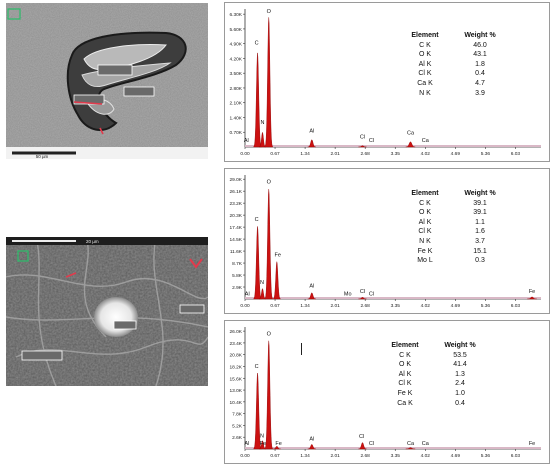 This screenshot has width=550, height=466. What do you see at coordinates (431, 393) in the screenshot?
I see `table-row: Fe K 1.0` at bounding box center [431, 393].